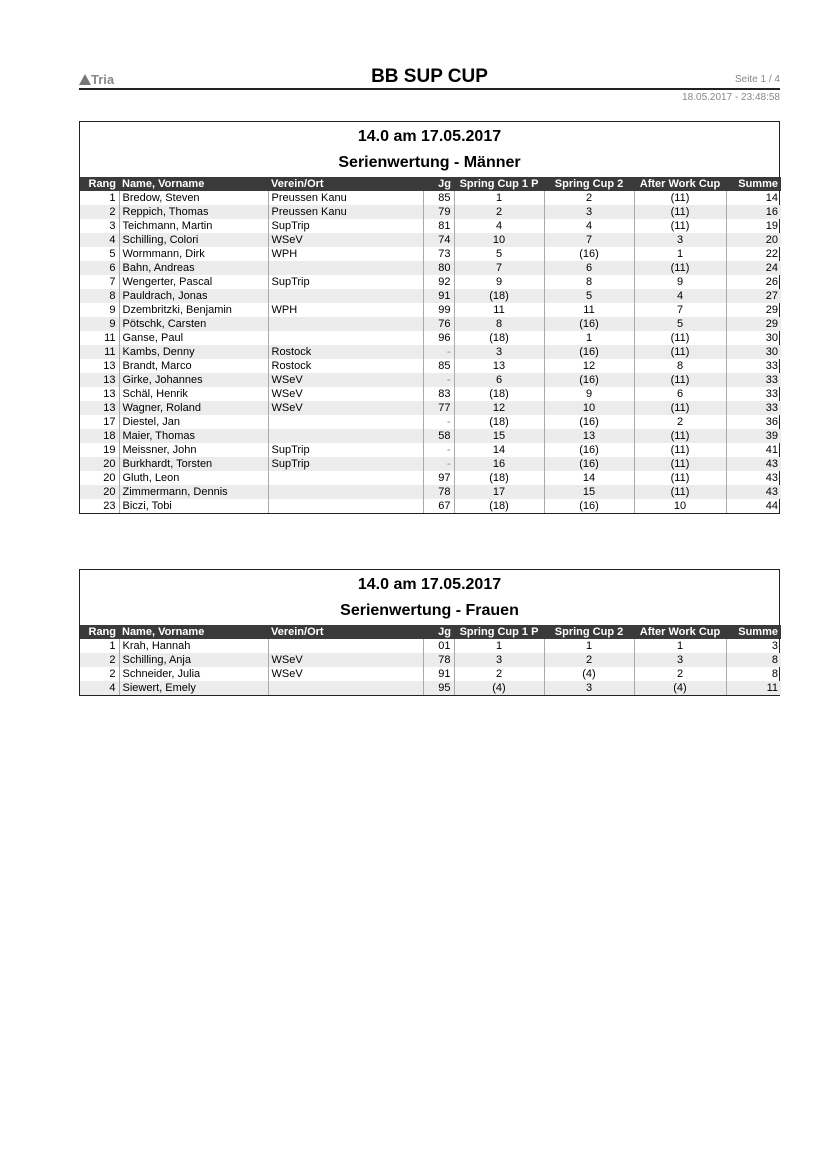  I want to click on table-row: 6 Bahn, Andreas 80 7 6 (11) 24, so click(430, 268).